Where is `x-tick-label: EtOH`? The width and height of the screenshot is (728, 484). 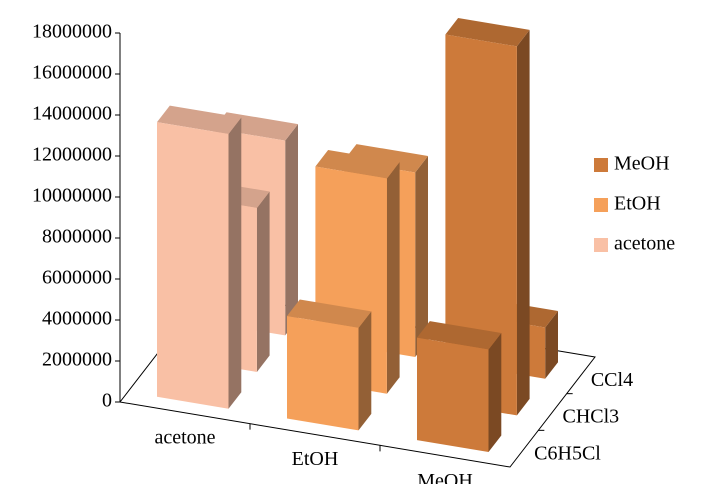
x-tick-label: EtOH is located at coordinates (315, 459).